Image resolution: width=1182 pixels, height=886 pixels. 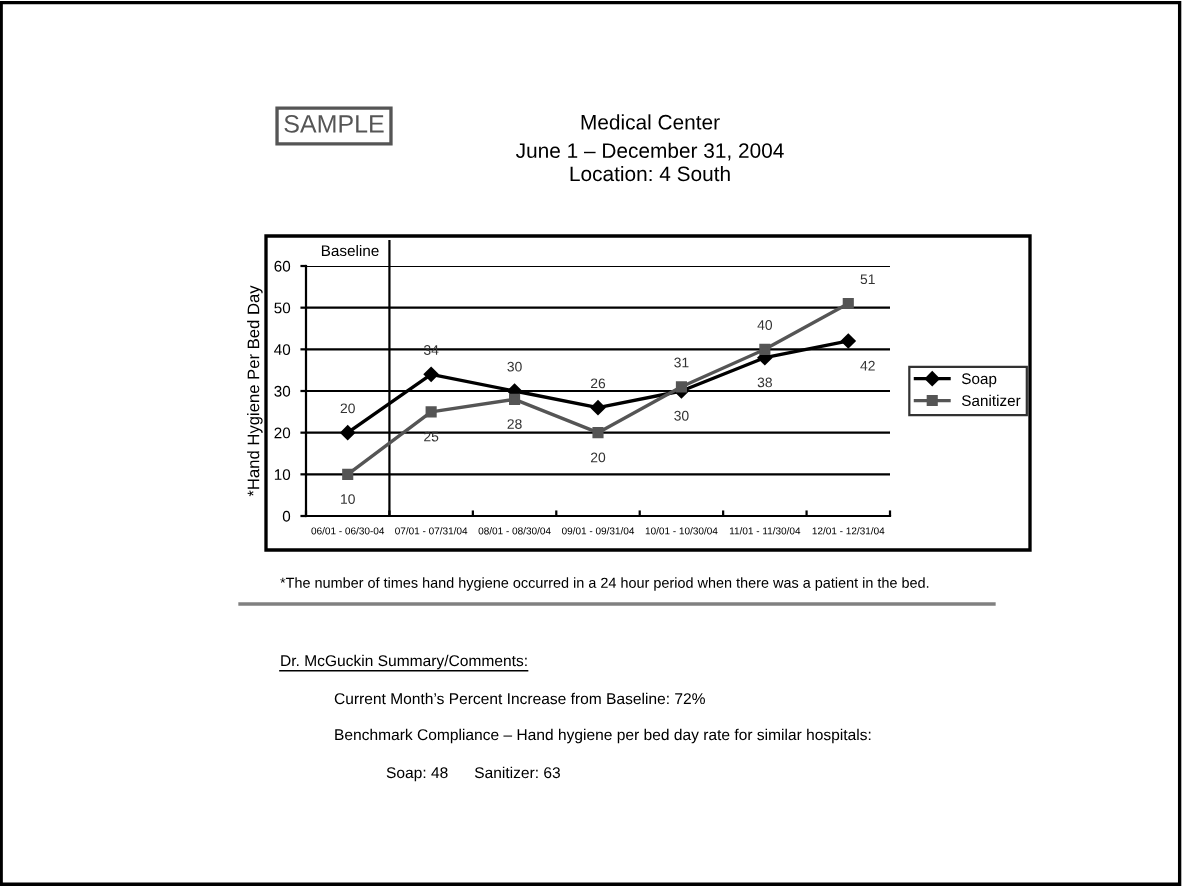 I want to click on text: SAMPLE, so click(x=334, y=124).